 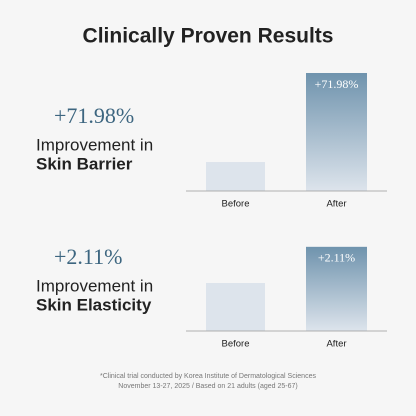 What do you see at coordinates (94, 115) in the screenshot?
I see `headline: +71.98%` at bounding box center [94, 115].